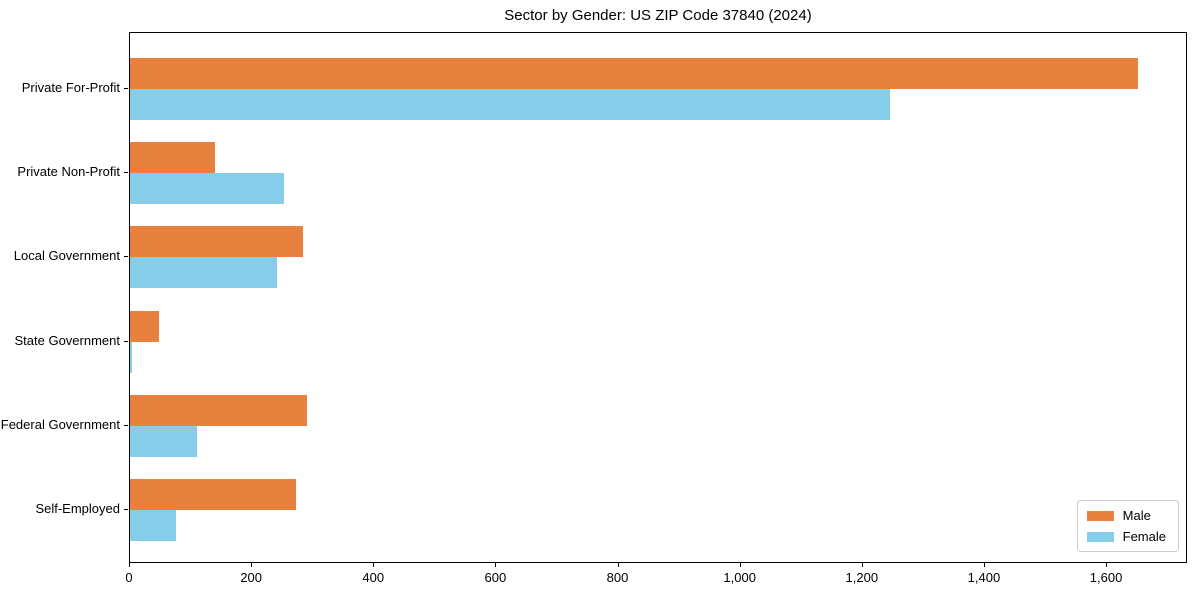  What do you see at coordinates (213, 494) in the screenshot?
I see `bar-male-self-employed` at bounding box center [213, 494].